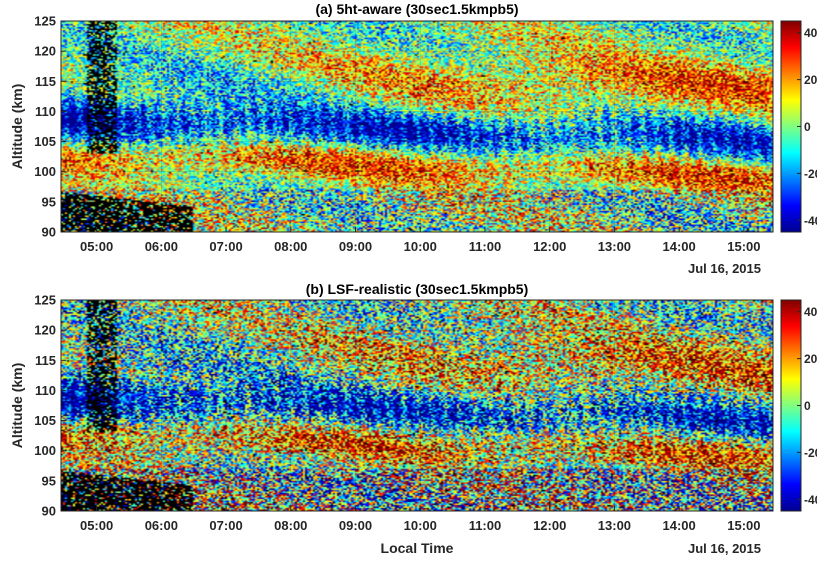  I want to click on chart-title: (b) LSF-realistic (30sec1.5kmpb5), so click(417, 289).